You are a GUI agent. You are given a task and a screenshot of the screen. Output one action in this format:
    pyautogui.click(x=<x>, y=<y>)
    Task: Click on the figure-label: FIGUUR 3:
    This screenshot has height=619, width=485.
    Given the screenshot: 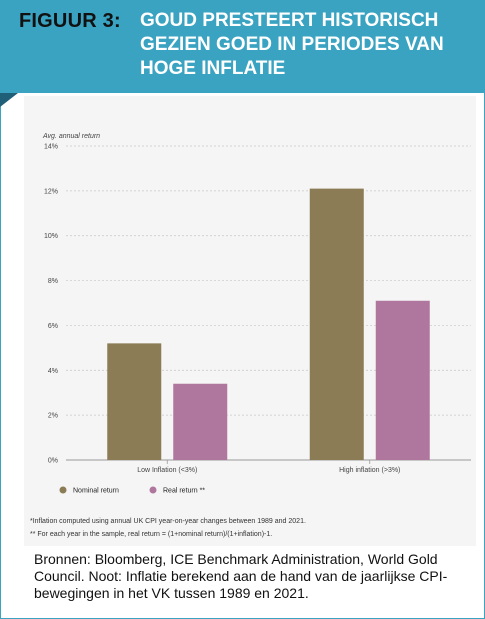 What is the action you would take?
    pyautogui.click(x=70, y=21)
    